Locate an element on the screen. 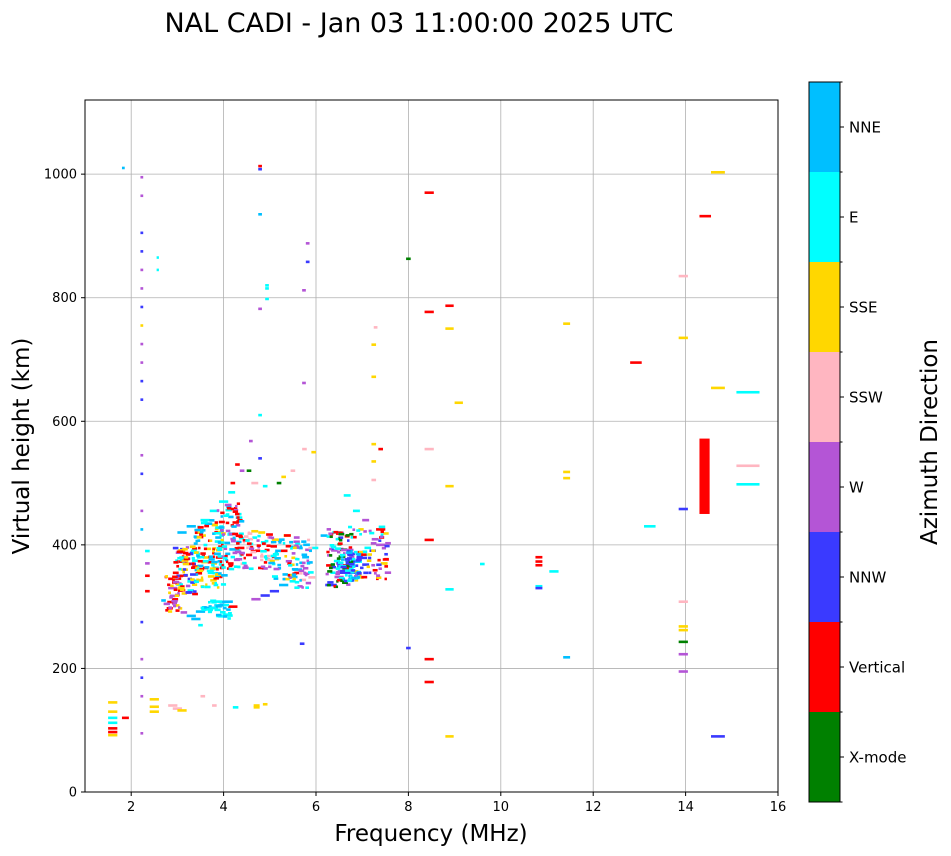 The height and width of the screenshot is (856, 951). x-tick-label: 16 is located at coordinates (778, 807).